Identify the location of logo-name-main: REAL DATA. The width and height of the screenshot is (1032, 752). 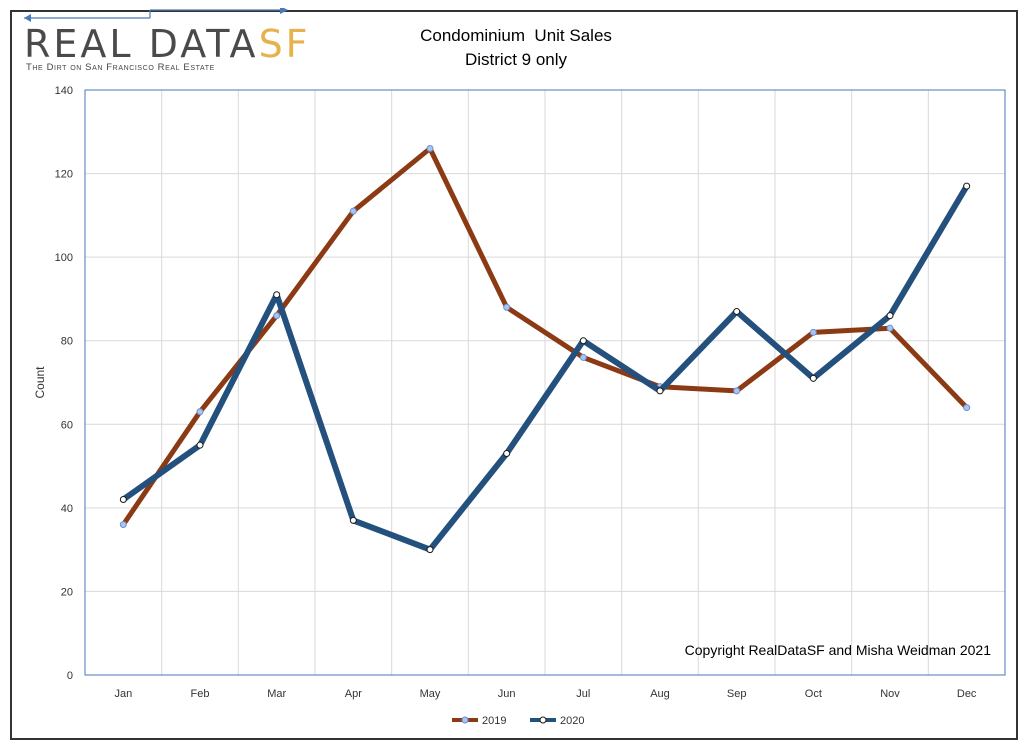
(141, 44).